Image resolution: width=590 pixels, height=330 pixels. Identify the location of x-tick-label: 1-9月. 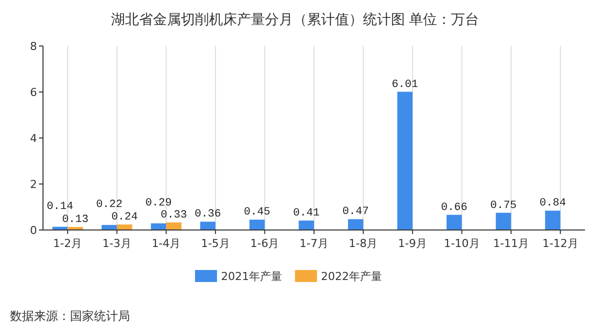
(413, 243).